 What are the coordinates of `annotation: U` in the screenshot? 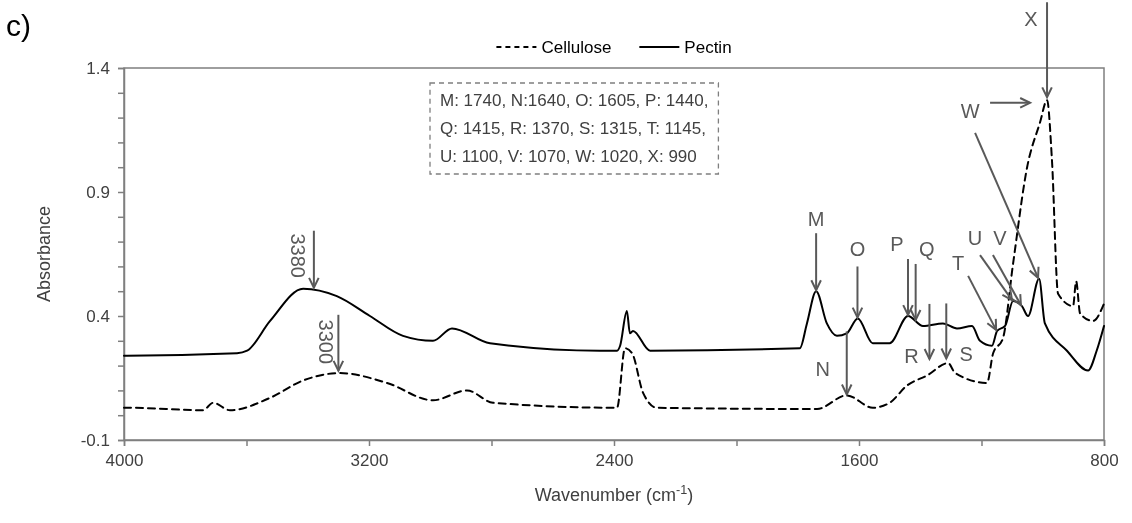 It's located at (975, 238).